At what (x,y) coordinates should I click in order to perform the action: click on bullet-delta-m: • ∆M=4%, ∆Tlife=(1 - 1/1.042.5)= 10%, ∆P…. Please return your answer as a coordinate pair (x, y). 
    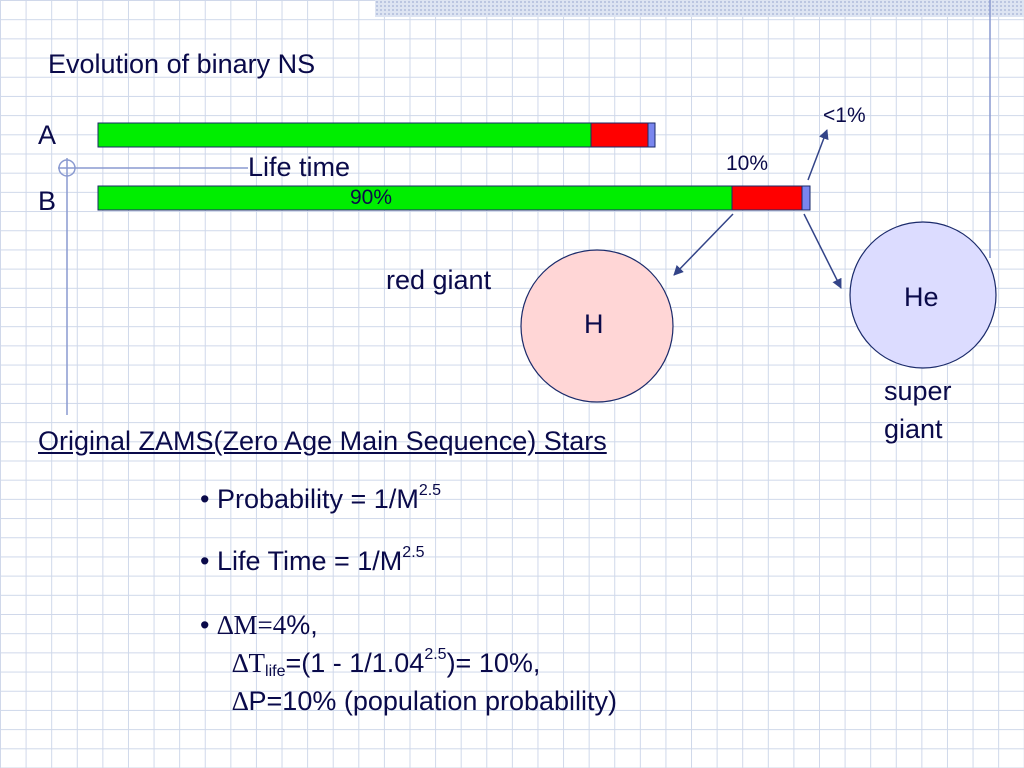
    Looking at the image, I should click on (408, 663).